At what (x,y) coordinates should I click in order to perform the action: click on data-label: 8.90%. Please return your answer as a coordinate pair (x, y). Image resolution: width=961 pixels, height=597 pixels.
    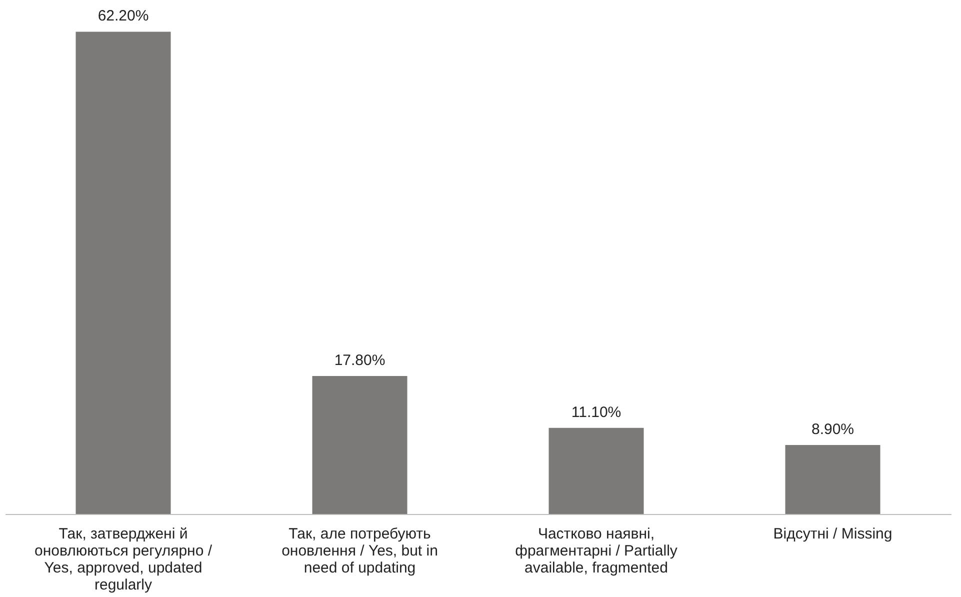
    Looking at the image, I should click on (832, 429).